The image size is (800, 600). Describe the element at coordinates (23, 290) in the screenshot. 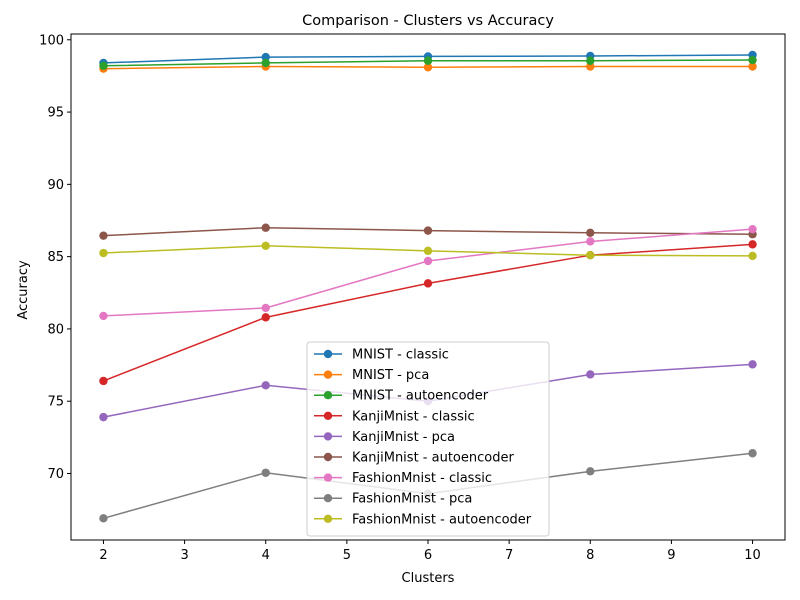

I see `y-axis-label: Accuracy` at that location.